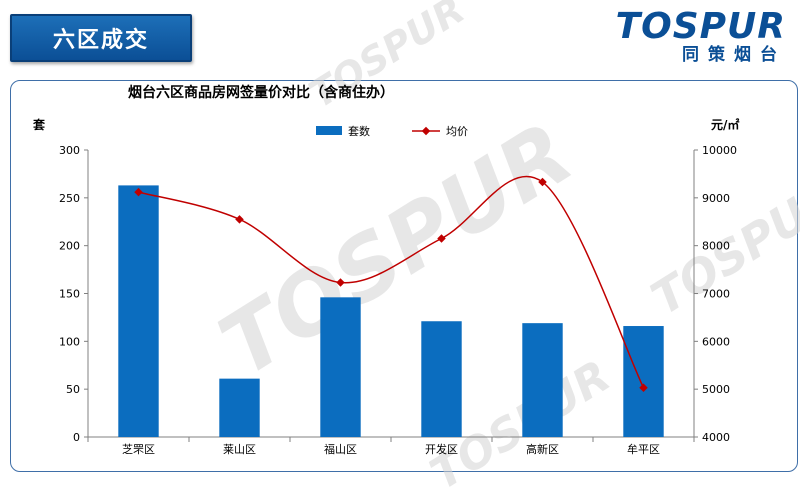 The image size is (800, 500). What do you see at coordinates (239, 449) in the screenshot?
I see `x-tick-label: 莱山区` at bounding box center [239, 449].